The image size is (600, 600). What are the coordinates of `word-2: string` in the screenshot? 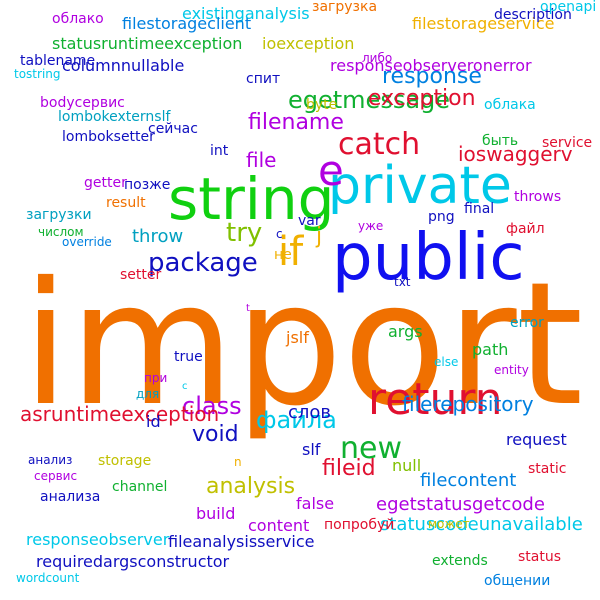 It's located at (251, 199).